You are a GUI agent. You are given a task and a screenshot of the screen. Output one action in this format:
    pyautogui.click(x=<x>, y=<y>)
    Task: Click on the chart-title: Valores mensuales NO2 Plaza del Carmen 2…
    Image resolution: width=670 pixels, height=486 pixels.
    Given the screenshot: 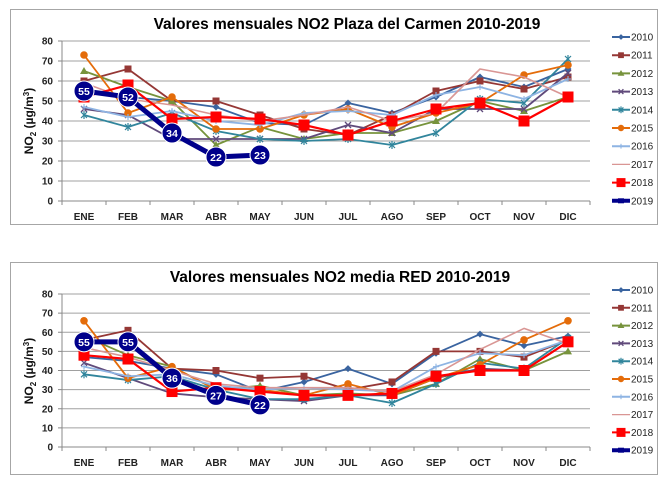 What is the action you would take?
    pyautogui.click(x=347, y=24)
    